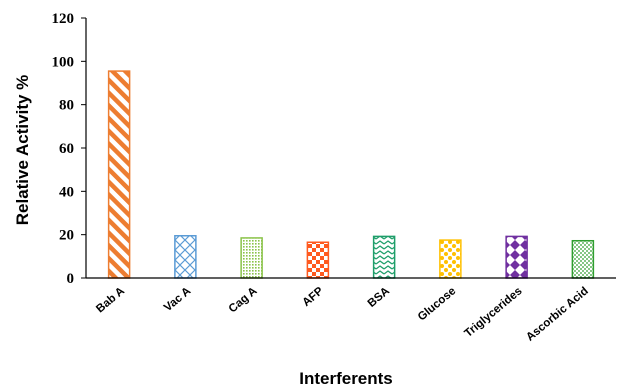 The height and width of the screenshot is (390, 622). What do you see at coordinates (71, 279) in the screenshot?
I see `y-tick-label: 0` at bounding box center [71, 279].